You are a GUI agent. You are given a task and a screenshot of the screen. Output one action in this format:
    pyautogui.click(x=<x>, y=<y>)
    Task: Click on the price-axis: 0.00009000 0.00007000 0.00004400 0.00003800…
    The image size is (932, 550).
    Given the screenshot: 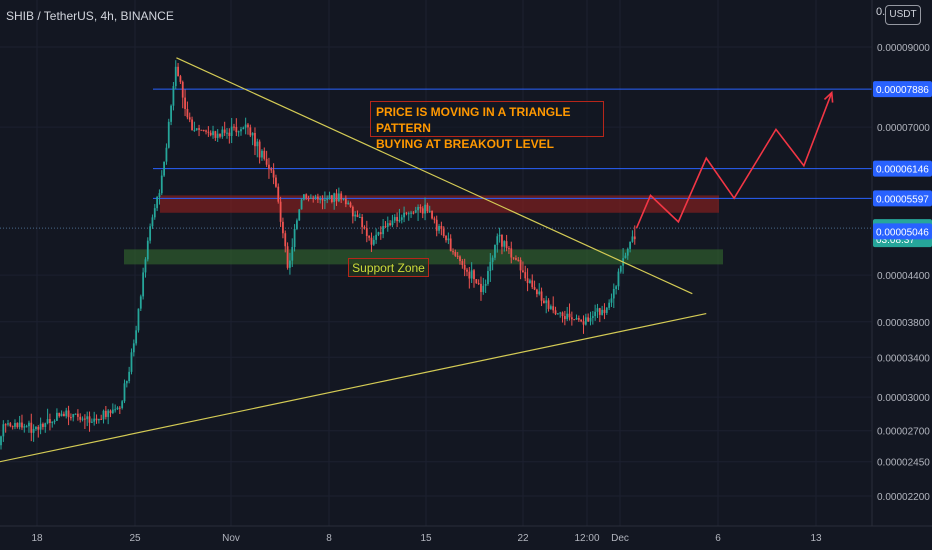 What is the action you would take?
    pyautogui.click(x=901, y=263)
    